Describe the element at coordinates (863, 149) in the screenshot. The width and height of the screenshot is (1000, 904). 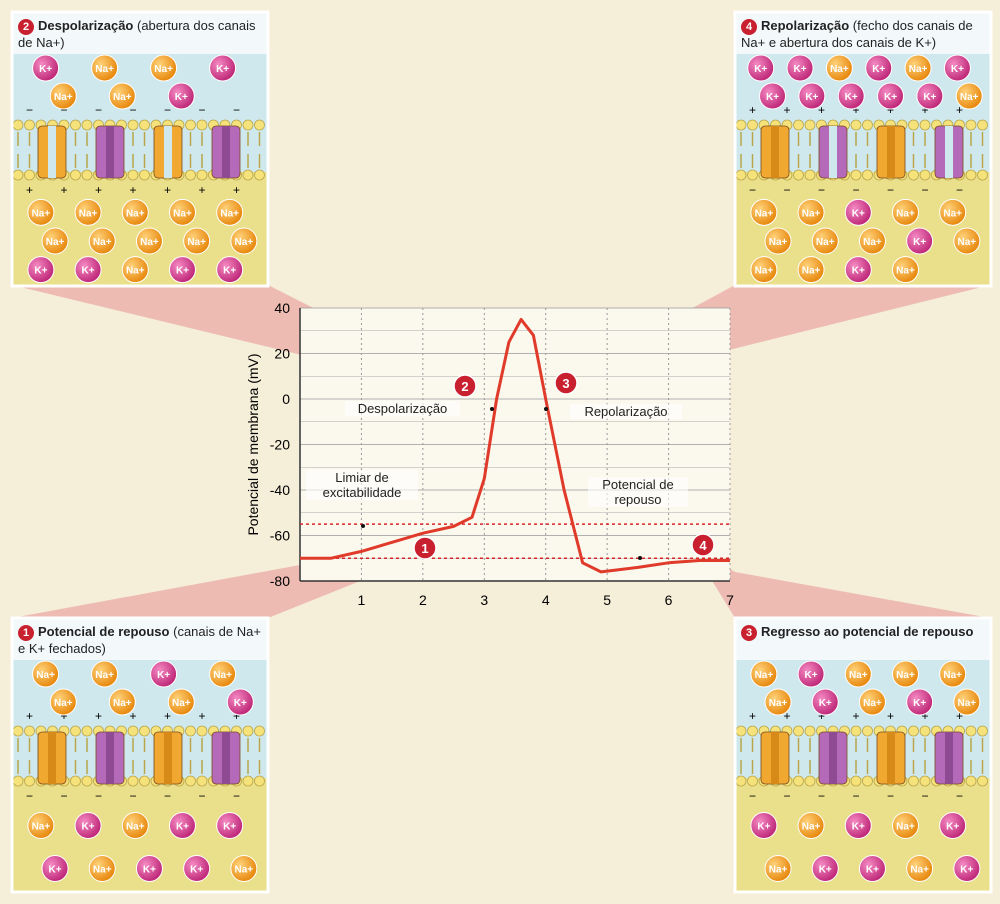
I see `panel-border` at that location.